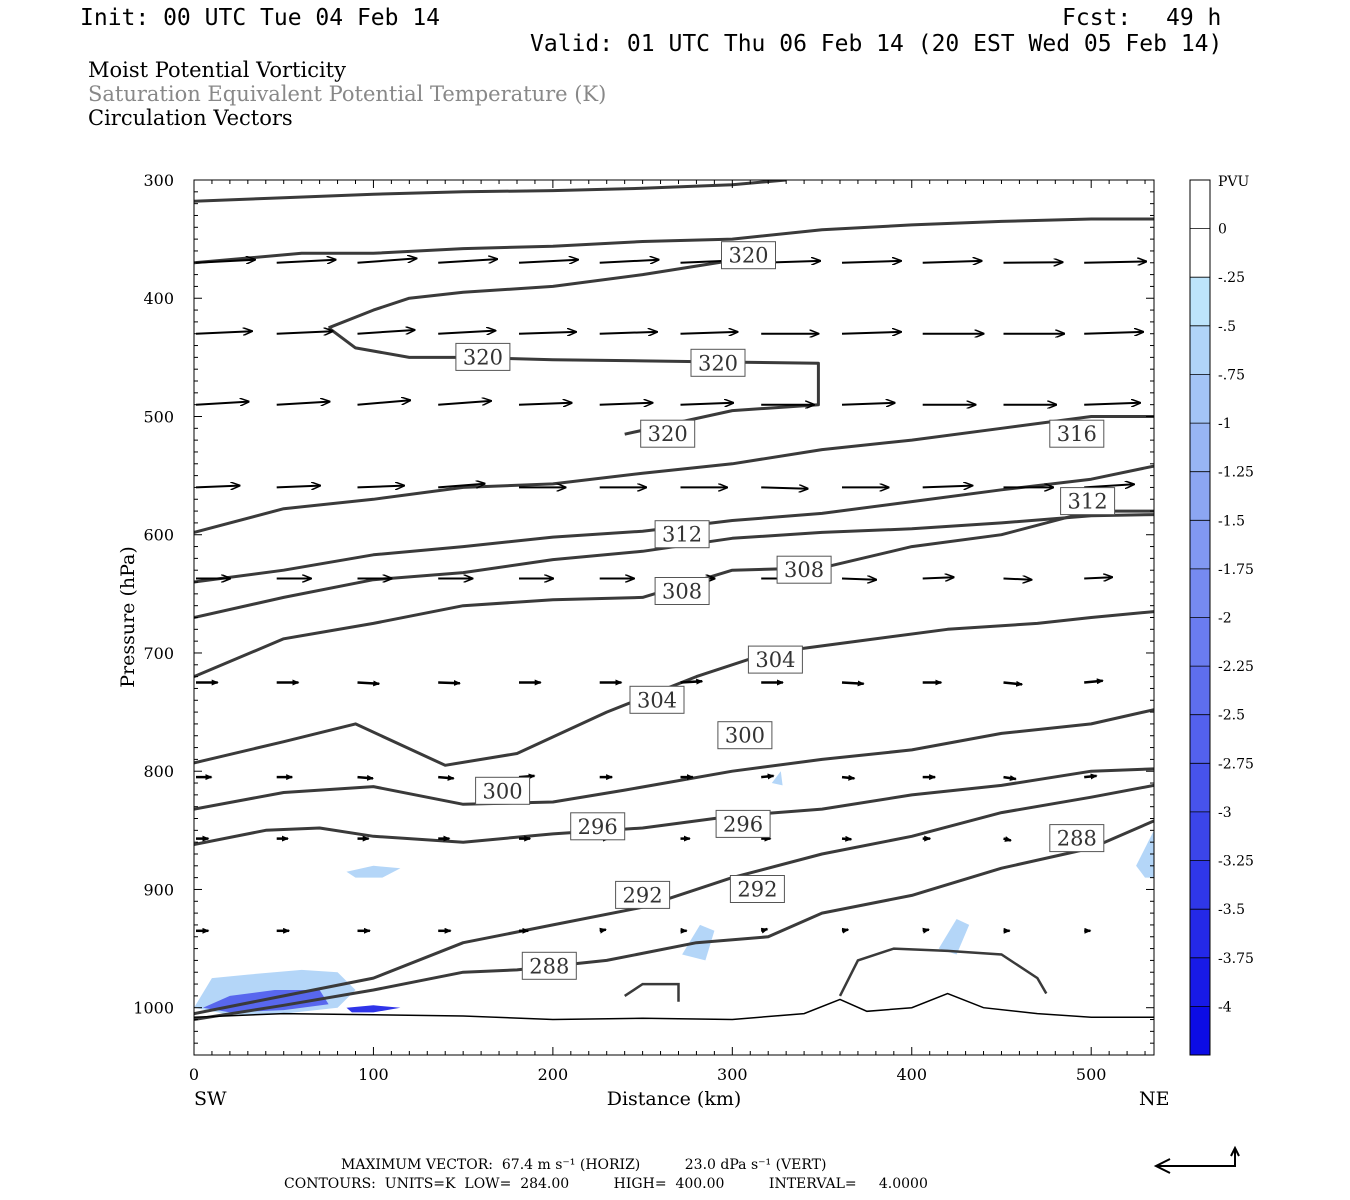  What do you see at coordinates (217, 70) in the screenshot?
I see `title-pv: Moist Potential Vorticity` at bounding box center [217, 70].